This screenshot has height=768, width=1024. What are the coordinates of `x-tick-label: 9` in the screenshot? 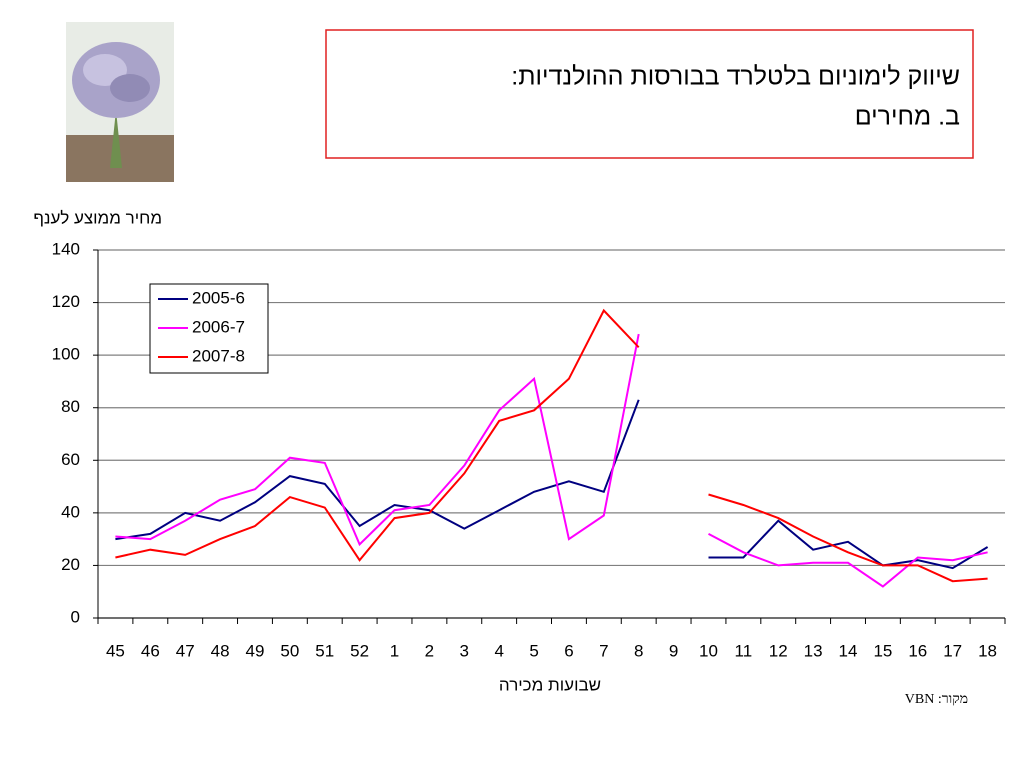 It's located at (673, 650).